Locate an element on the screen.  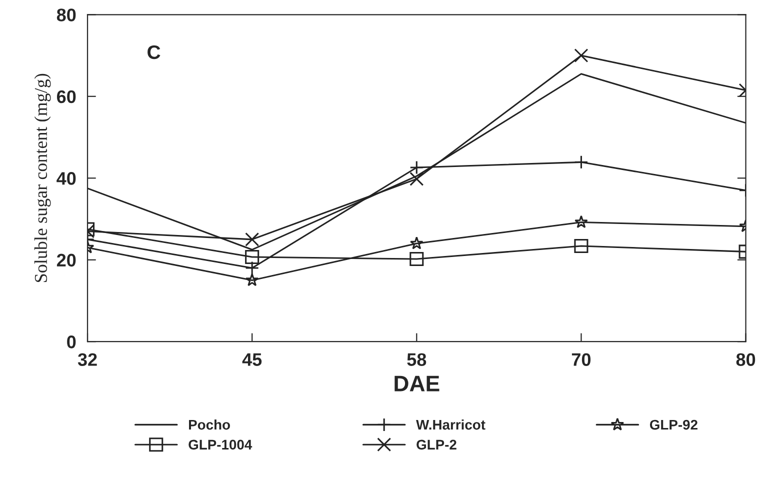
y-tick-label: 20 is located at coordinates (66, 260).